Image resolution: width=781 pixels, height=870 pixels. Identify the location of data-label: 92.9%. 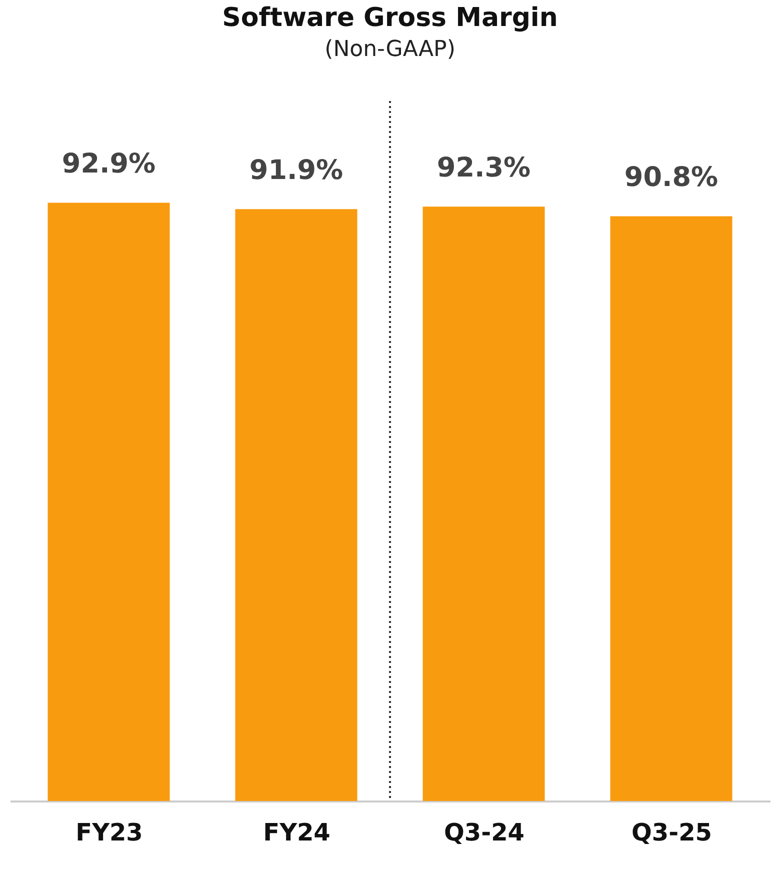
(109, 164).